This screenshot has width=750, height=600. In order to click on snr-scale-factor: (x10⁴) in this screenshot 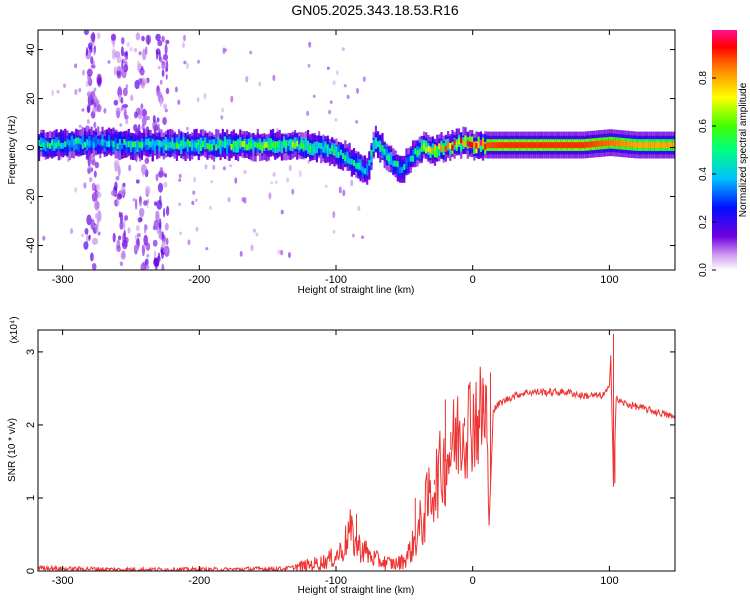, I will do `click(14, 329)`.